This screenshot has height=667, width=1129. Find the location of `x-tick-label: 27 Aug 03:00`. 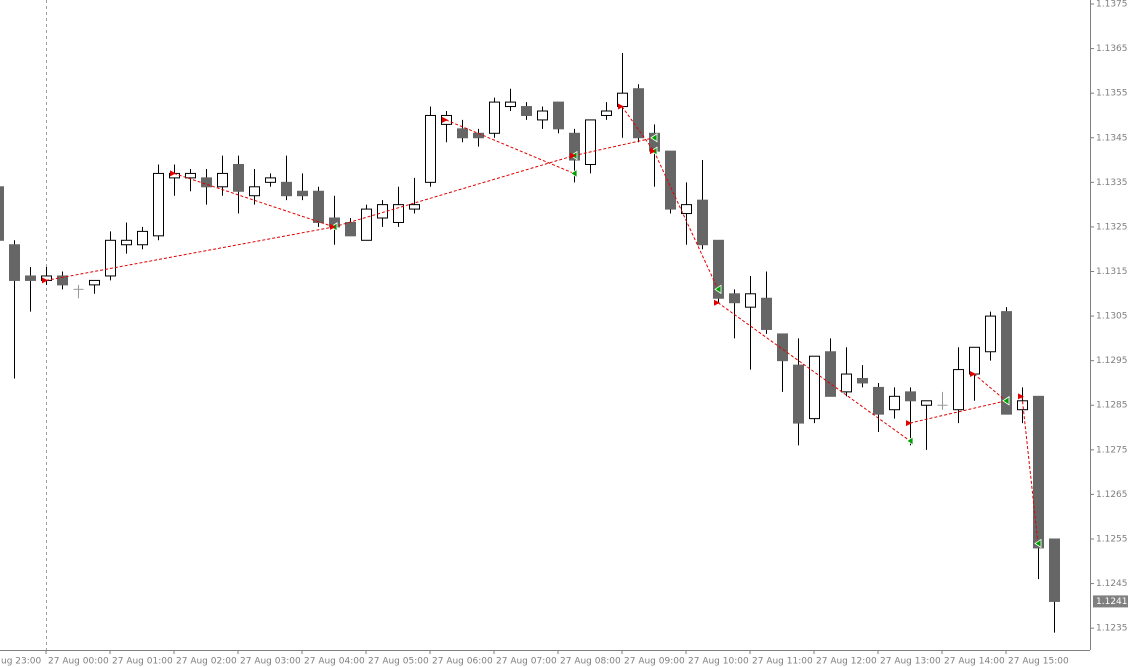

x-tick-label: 27 Aug 03:00 is located at coordinates (270, 662).